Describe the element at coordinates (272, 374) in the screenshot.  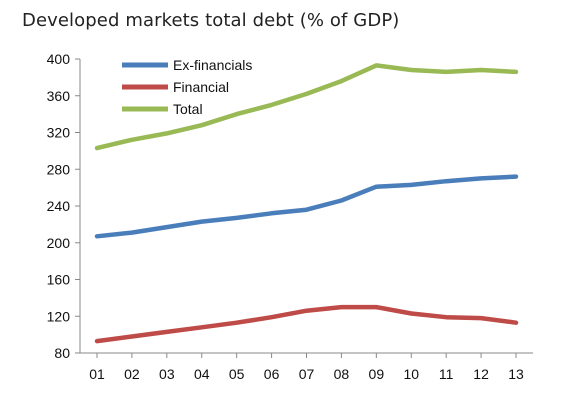
I see `x-tick-label: 06` at that location.